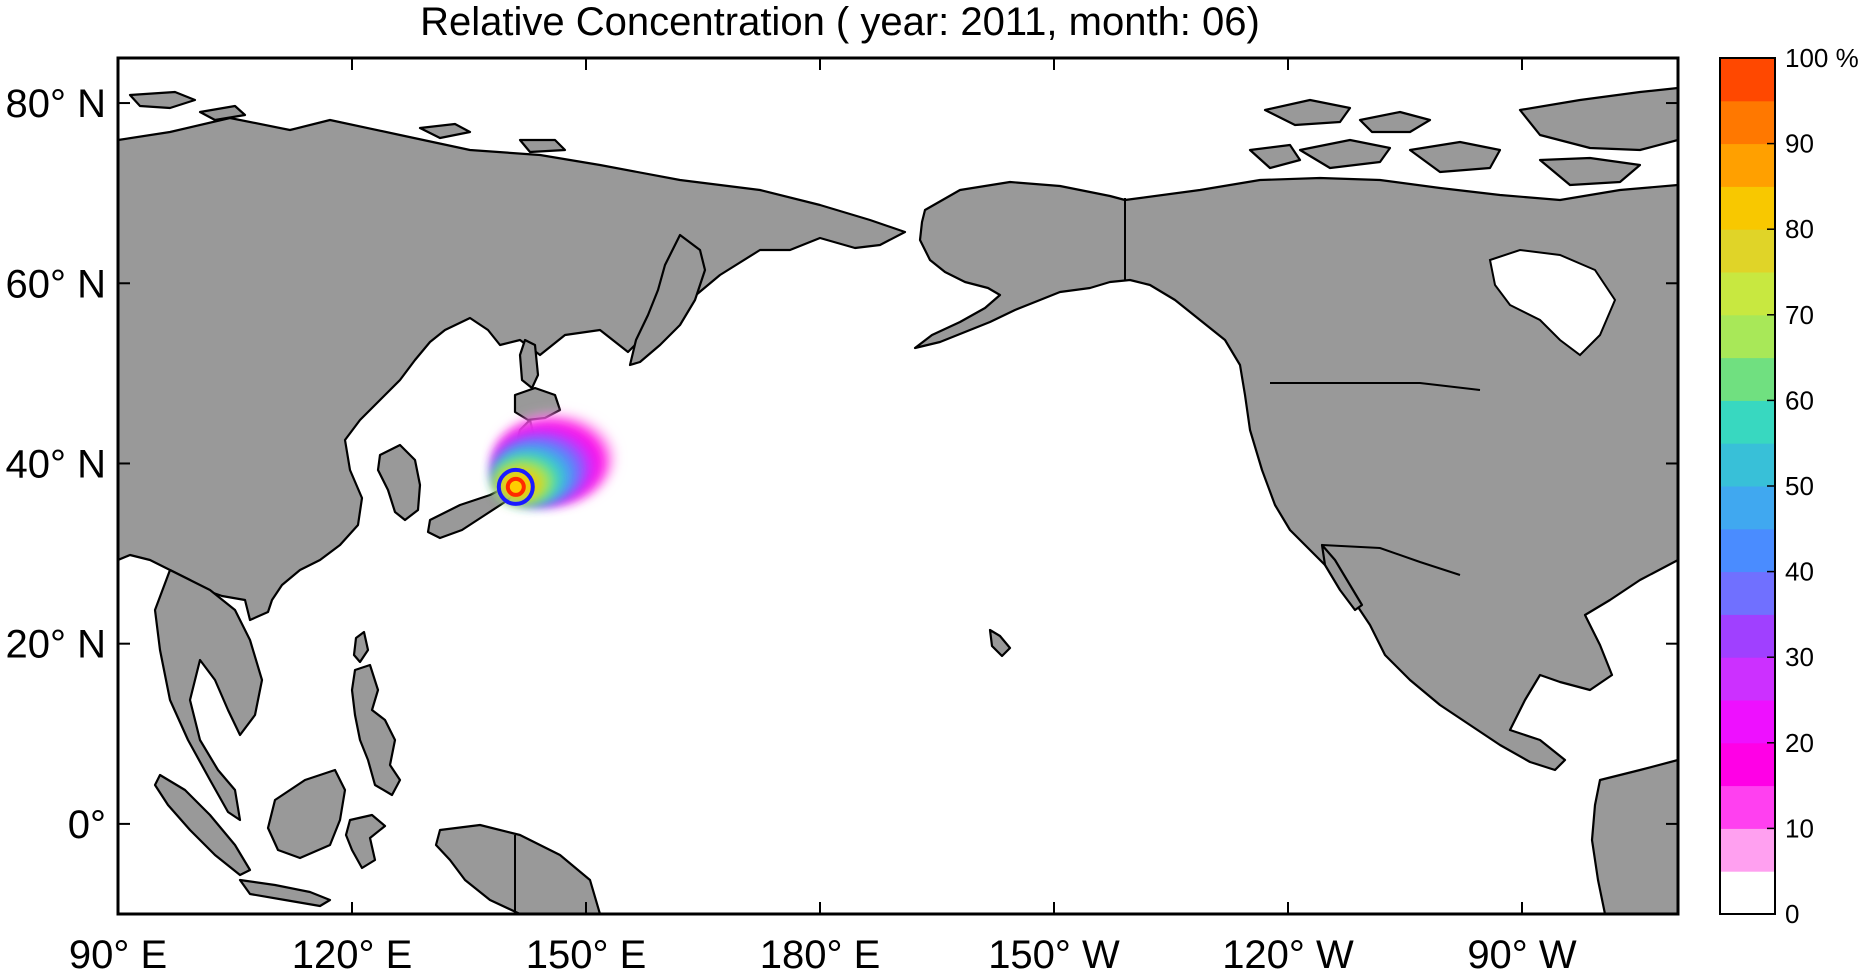 The width and height of the screenshot is (1863, 972). What do you see at coordinates (667, 300) in the screenshot?
I see `landmass-kamchatka` at bounding box center [667, 300].